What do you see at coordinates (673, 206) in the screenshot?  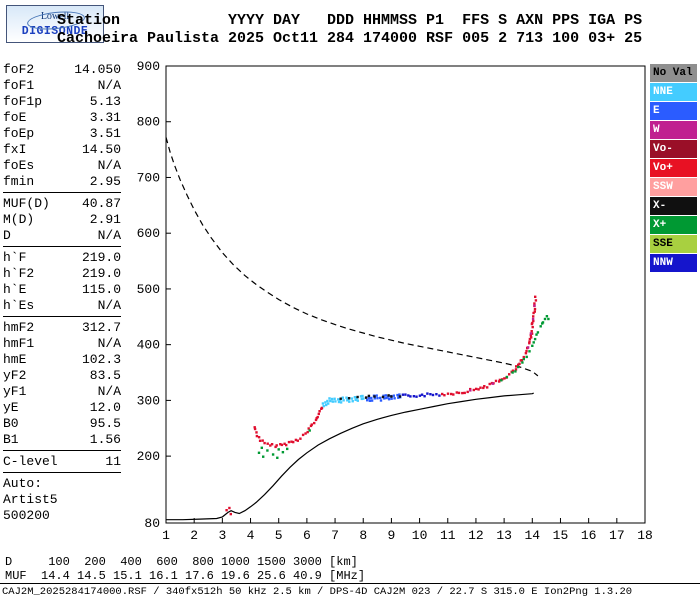 I see `legend-item-x-: X-` at bounding box center [673, 206].